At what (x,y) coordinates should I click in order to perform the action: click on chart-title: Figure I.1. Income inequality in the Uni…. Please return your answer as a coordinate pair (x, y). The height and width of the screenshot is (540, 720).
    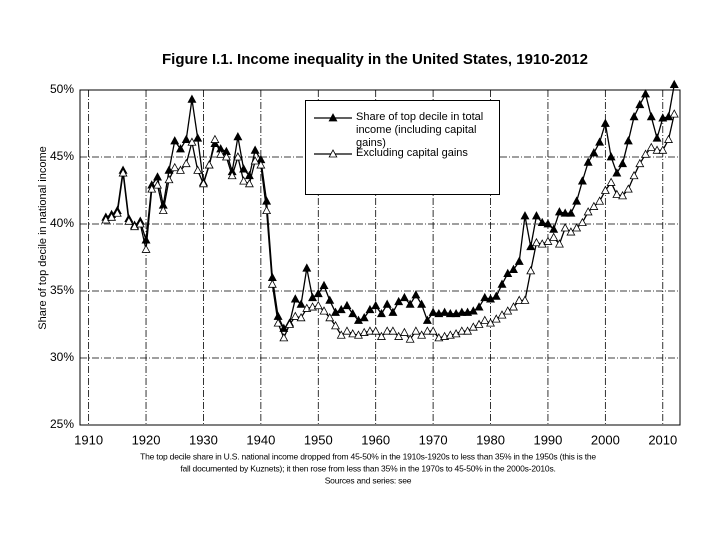
    Looking at the image, I should click on (375, 59).